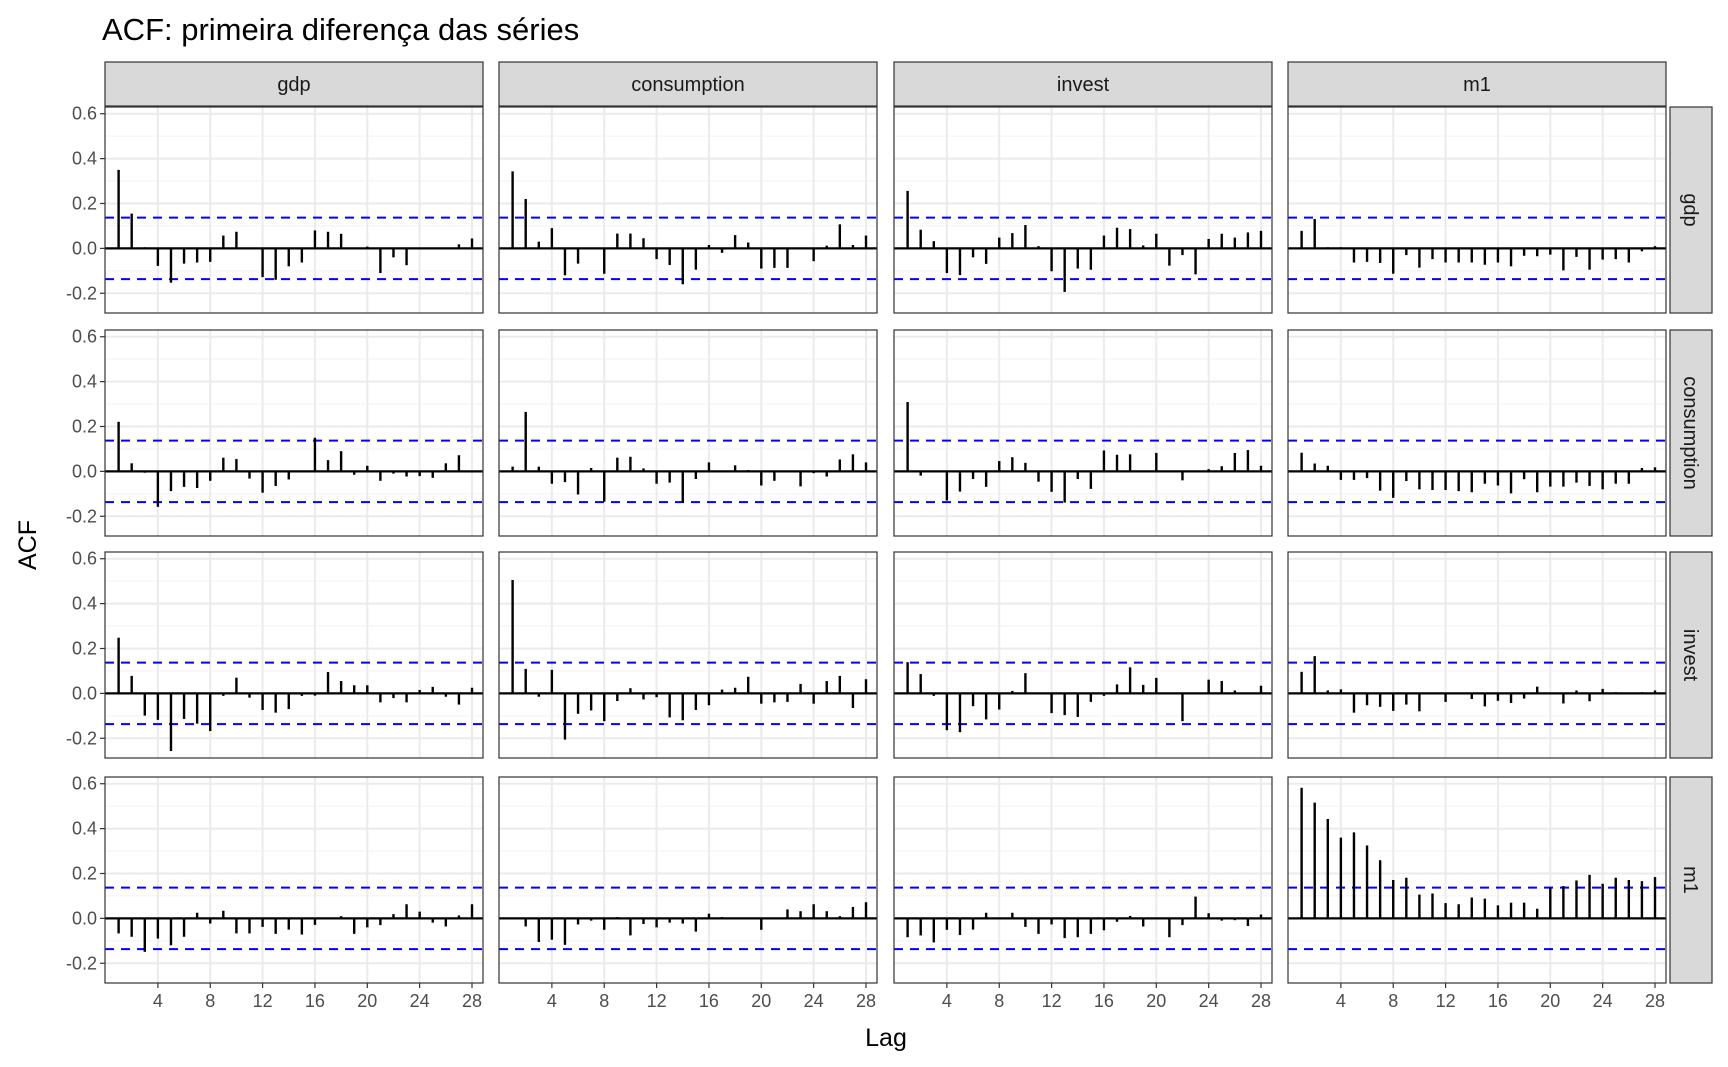  I want to click on facet-strip-column-label: gdp, so click(293, 85).